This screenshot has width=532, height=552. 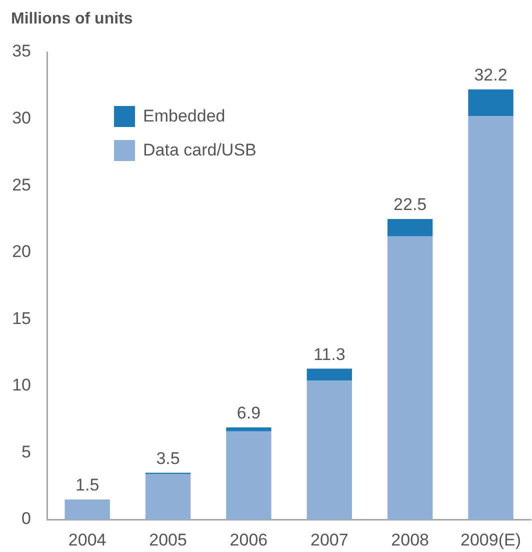 What do you see at coordinates (21, 252) in the screenshot?
I see `y-tick-label: 20` at bounding box center [21, 252].